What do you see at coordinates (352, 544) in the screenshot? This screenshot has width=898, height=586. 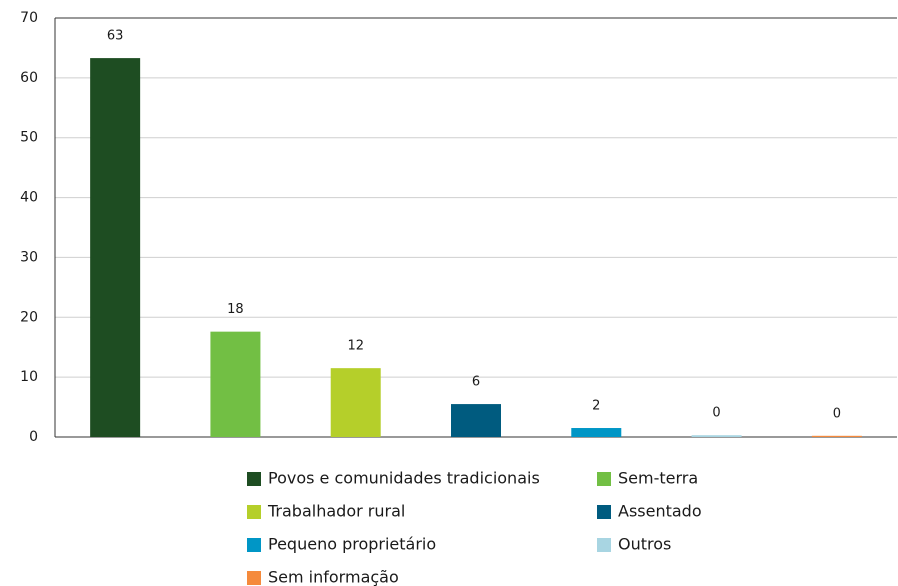 I see `legend-label: Pequeno proprietário` at bounding box center [352, 544].